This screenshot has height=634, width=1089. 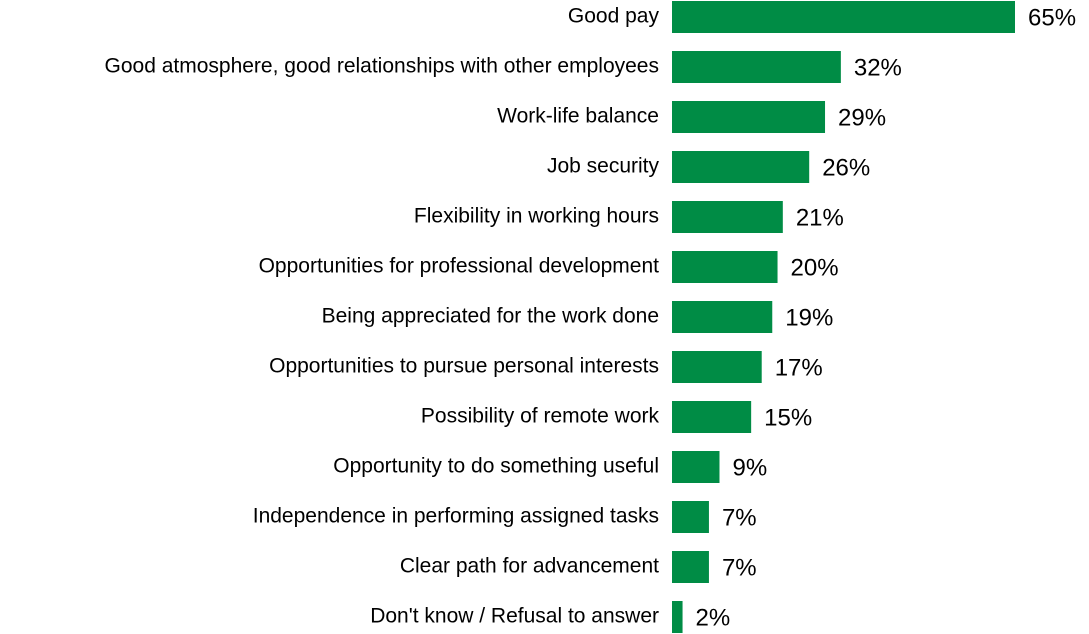 I want to click on category-label: Clear path for advancement, so click(x=529, y=566).